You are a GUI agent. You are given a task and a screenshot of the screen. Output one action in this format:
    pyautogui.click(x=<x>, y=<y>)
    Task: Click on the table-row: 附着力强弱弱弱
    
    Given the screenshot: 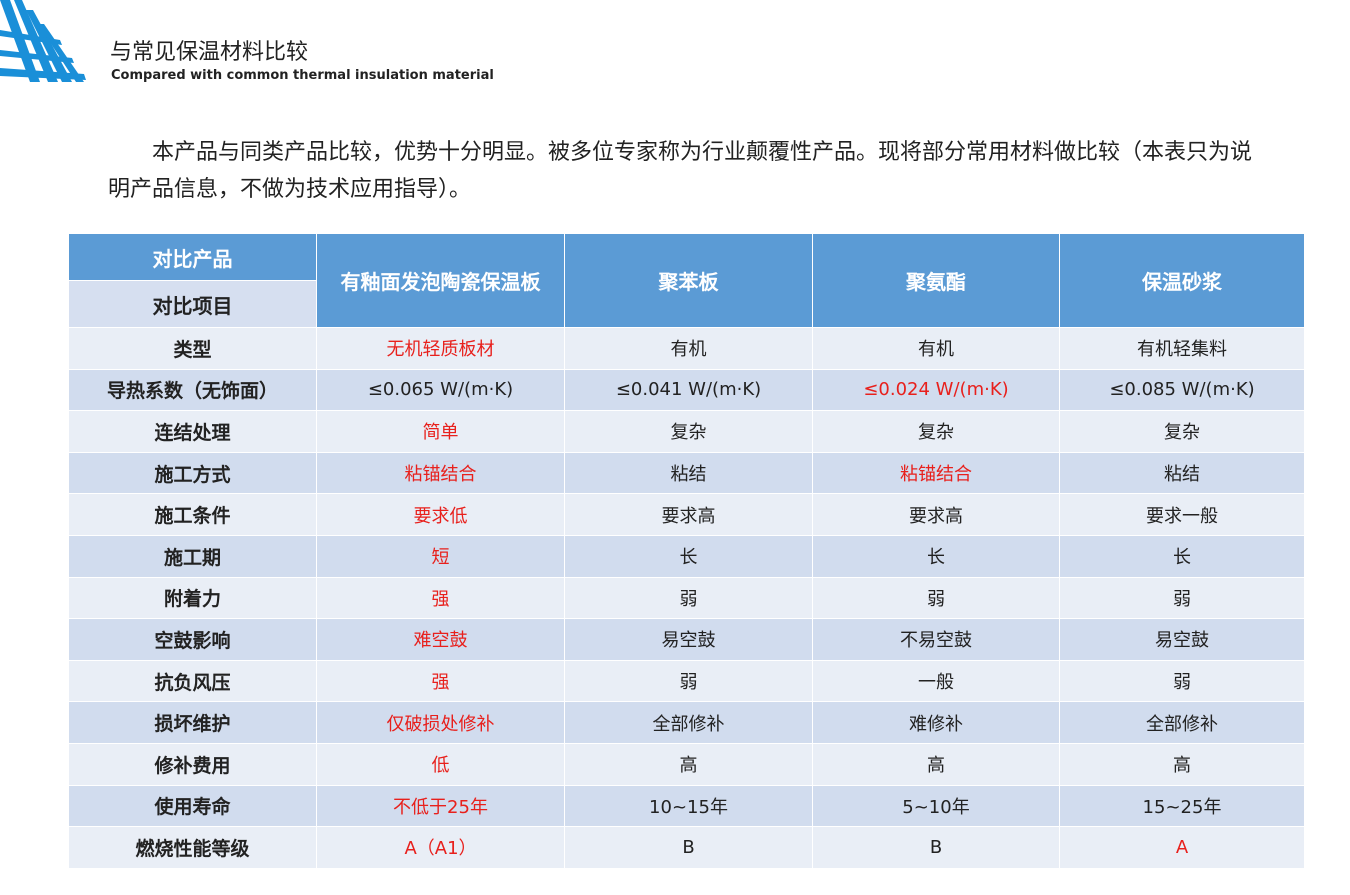 What is the action you would take?
    pyautogui.click(x=686, y=598)
    